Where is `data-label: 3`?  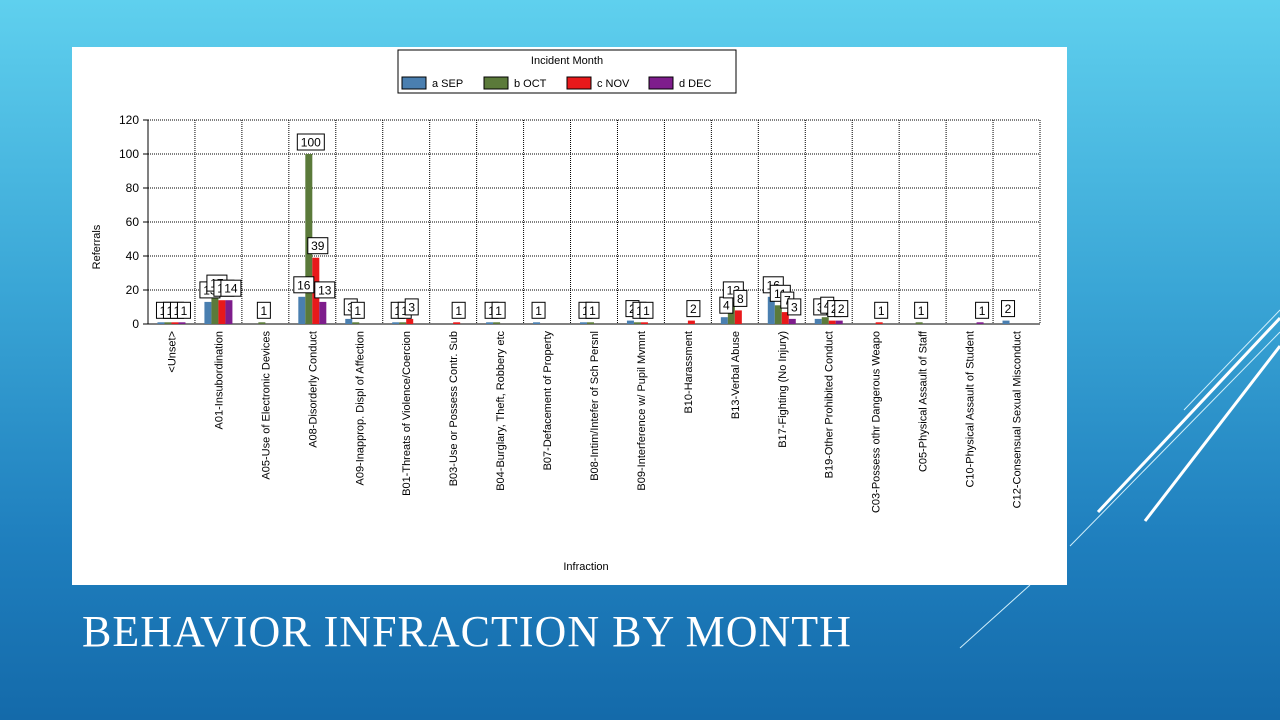 data-label: 3 is located at coordinates (411, 307).